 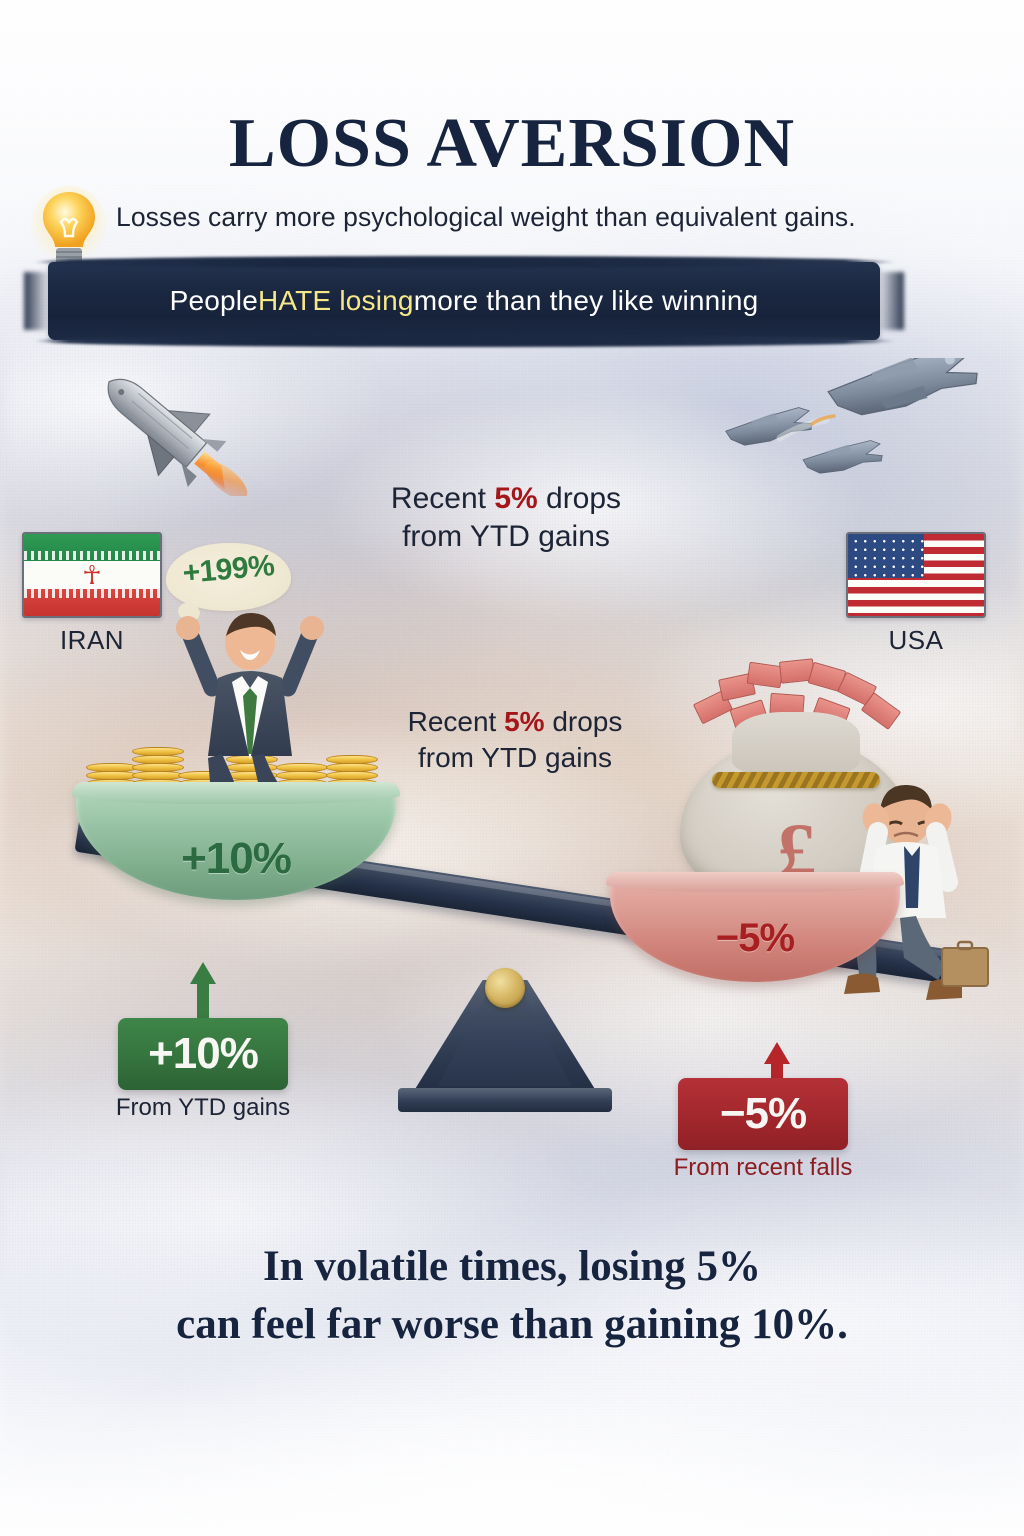 I want to click on usa-flag-stars, so click(x=886, y=556).